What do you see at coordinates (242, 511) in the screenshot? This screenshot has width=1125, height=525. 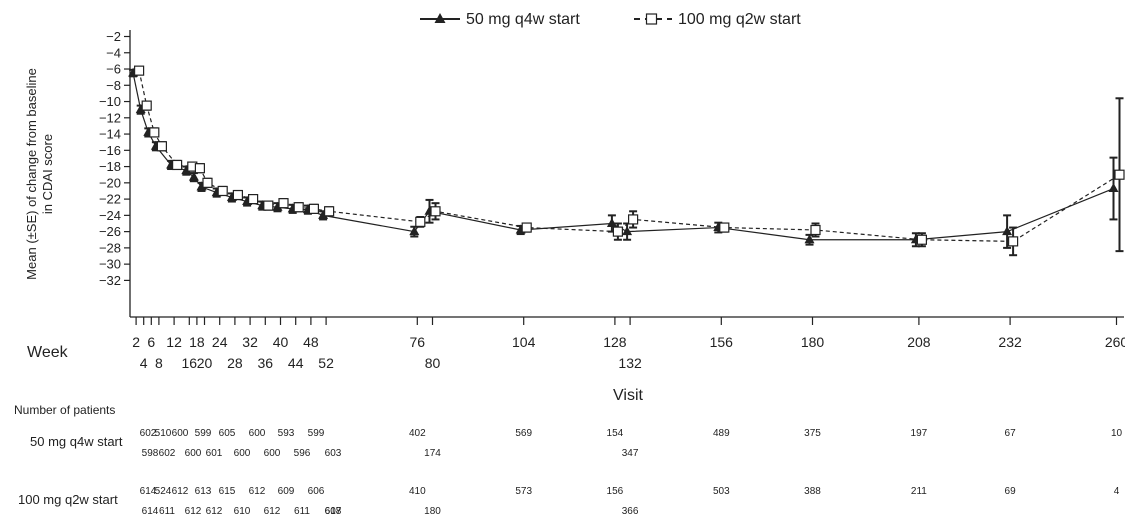 I see `patient-count: 610` at bounding box center [242, 511].